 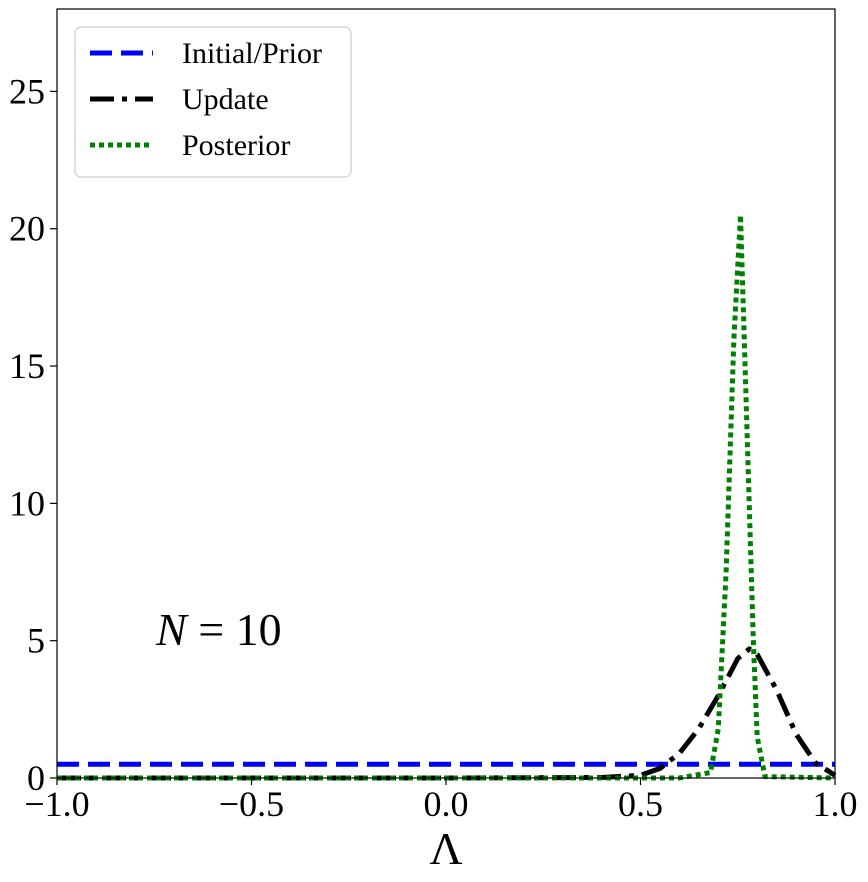 I want to click on y-tick-label: 0, so click(x=36, y=778).